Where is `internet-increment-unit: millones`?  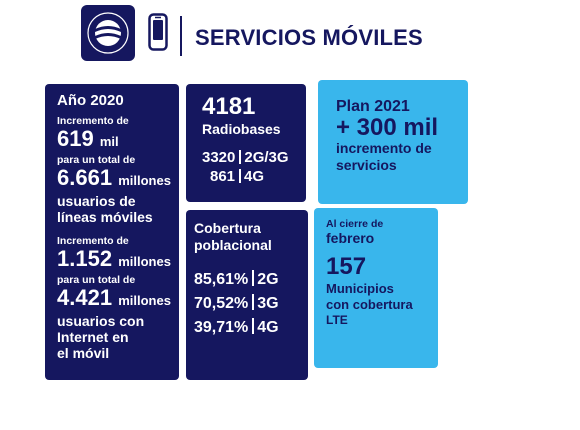
internet-increment-unit: millones is located at coordinates (144, 261).